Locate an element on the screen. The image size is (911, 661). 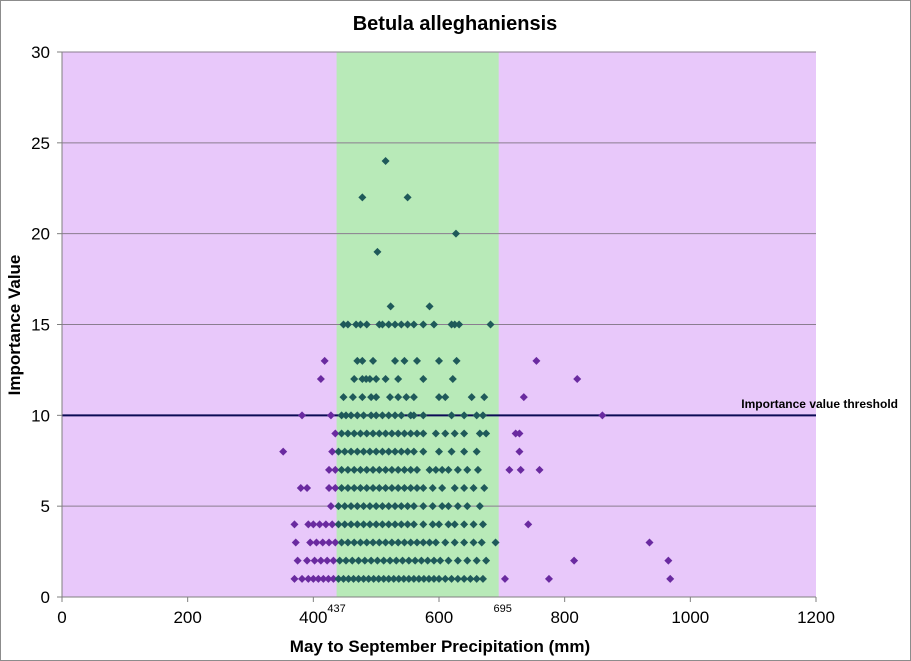
chart-title: Betula alleghaniensis is located at coordinates (455, 24).